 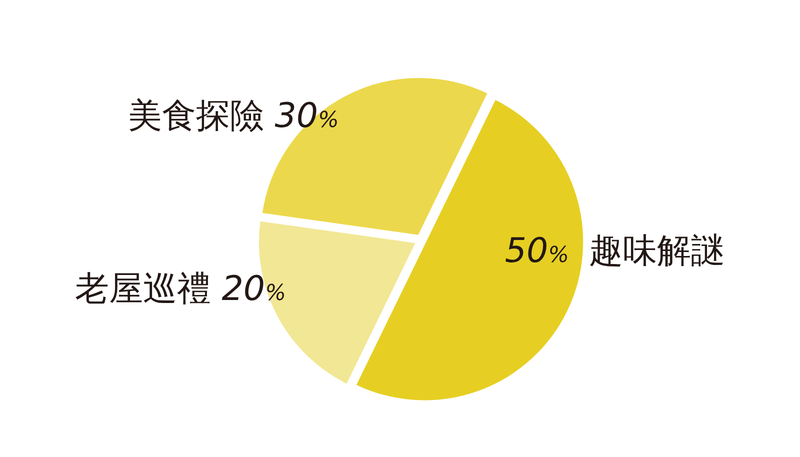 What do you see at coordinates (536, 251) in the screenshot?
I see `data-label: 50%` at bounding box center [536, 251].